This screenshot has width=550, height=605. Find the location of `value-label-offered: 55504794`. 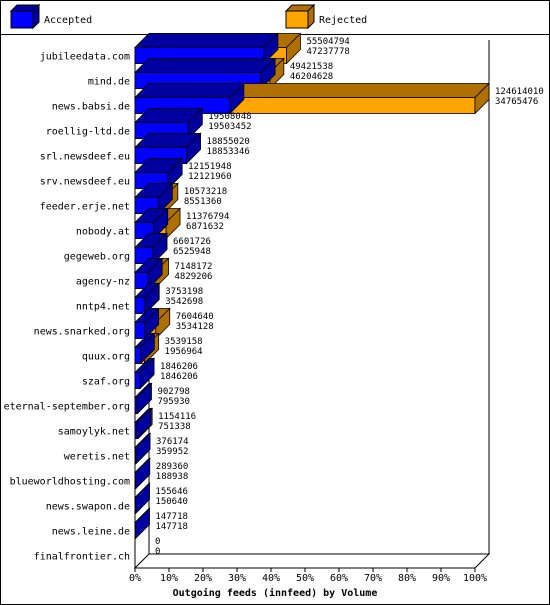

value-label-offered: 55504794 is located at coordinates (327, 42).